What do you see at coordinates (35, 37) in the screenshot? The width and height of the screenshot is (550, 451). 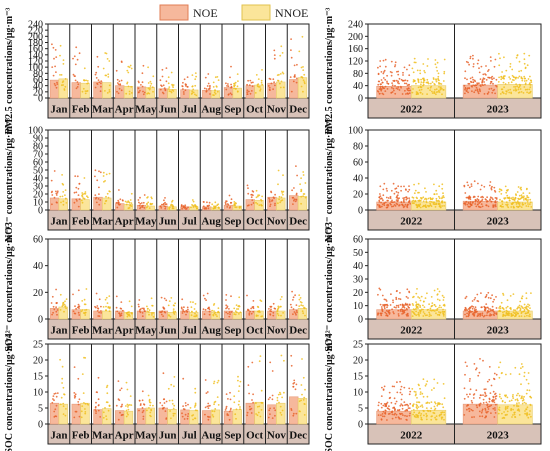 I see `y-tick-label: 200` at bounding box center [35, 37].